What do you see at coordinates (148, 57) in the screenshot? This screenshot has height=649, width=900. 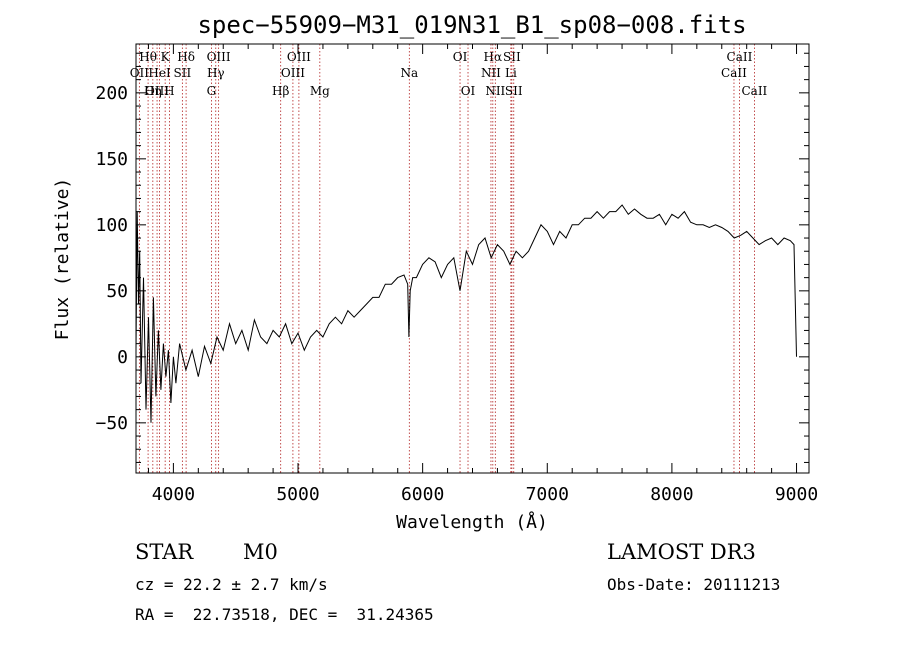 I see `line-marker-label-0: Hθ` at bounding box center [148, 57].